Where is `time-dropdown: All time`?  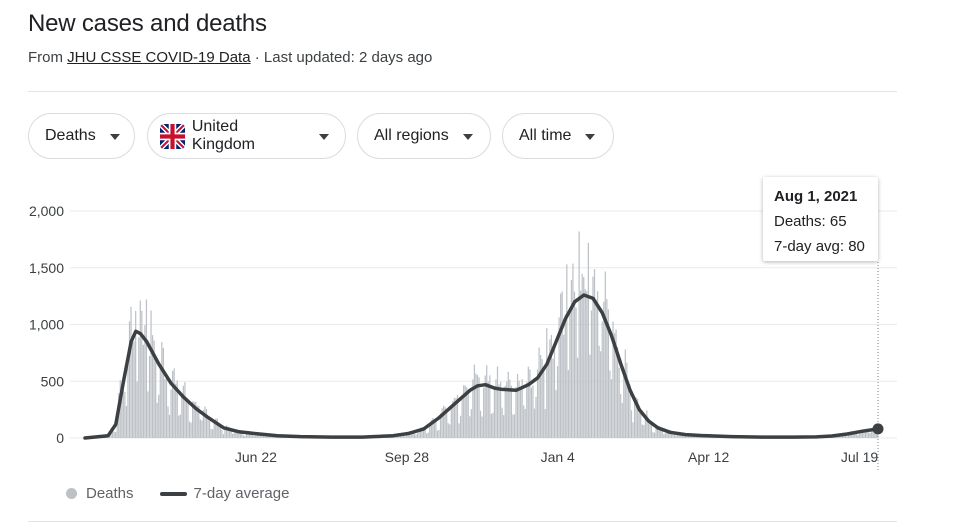 time-dropdown: All time is located at coordinates (558, 136).